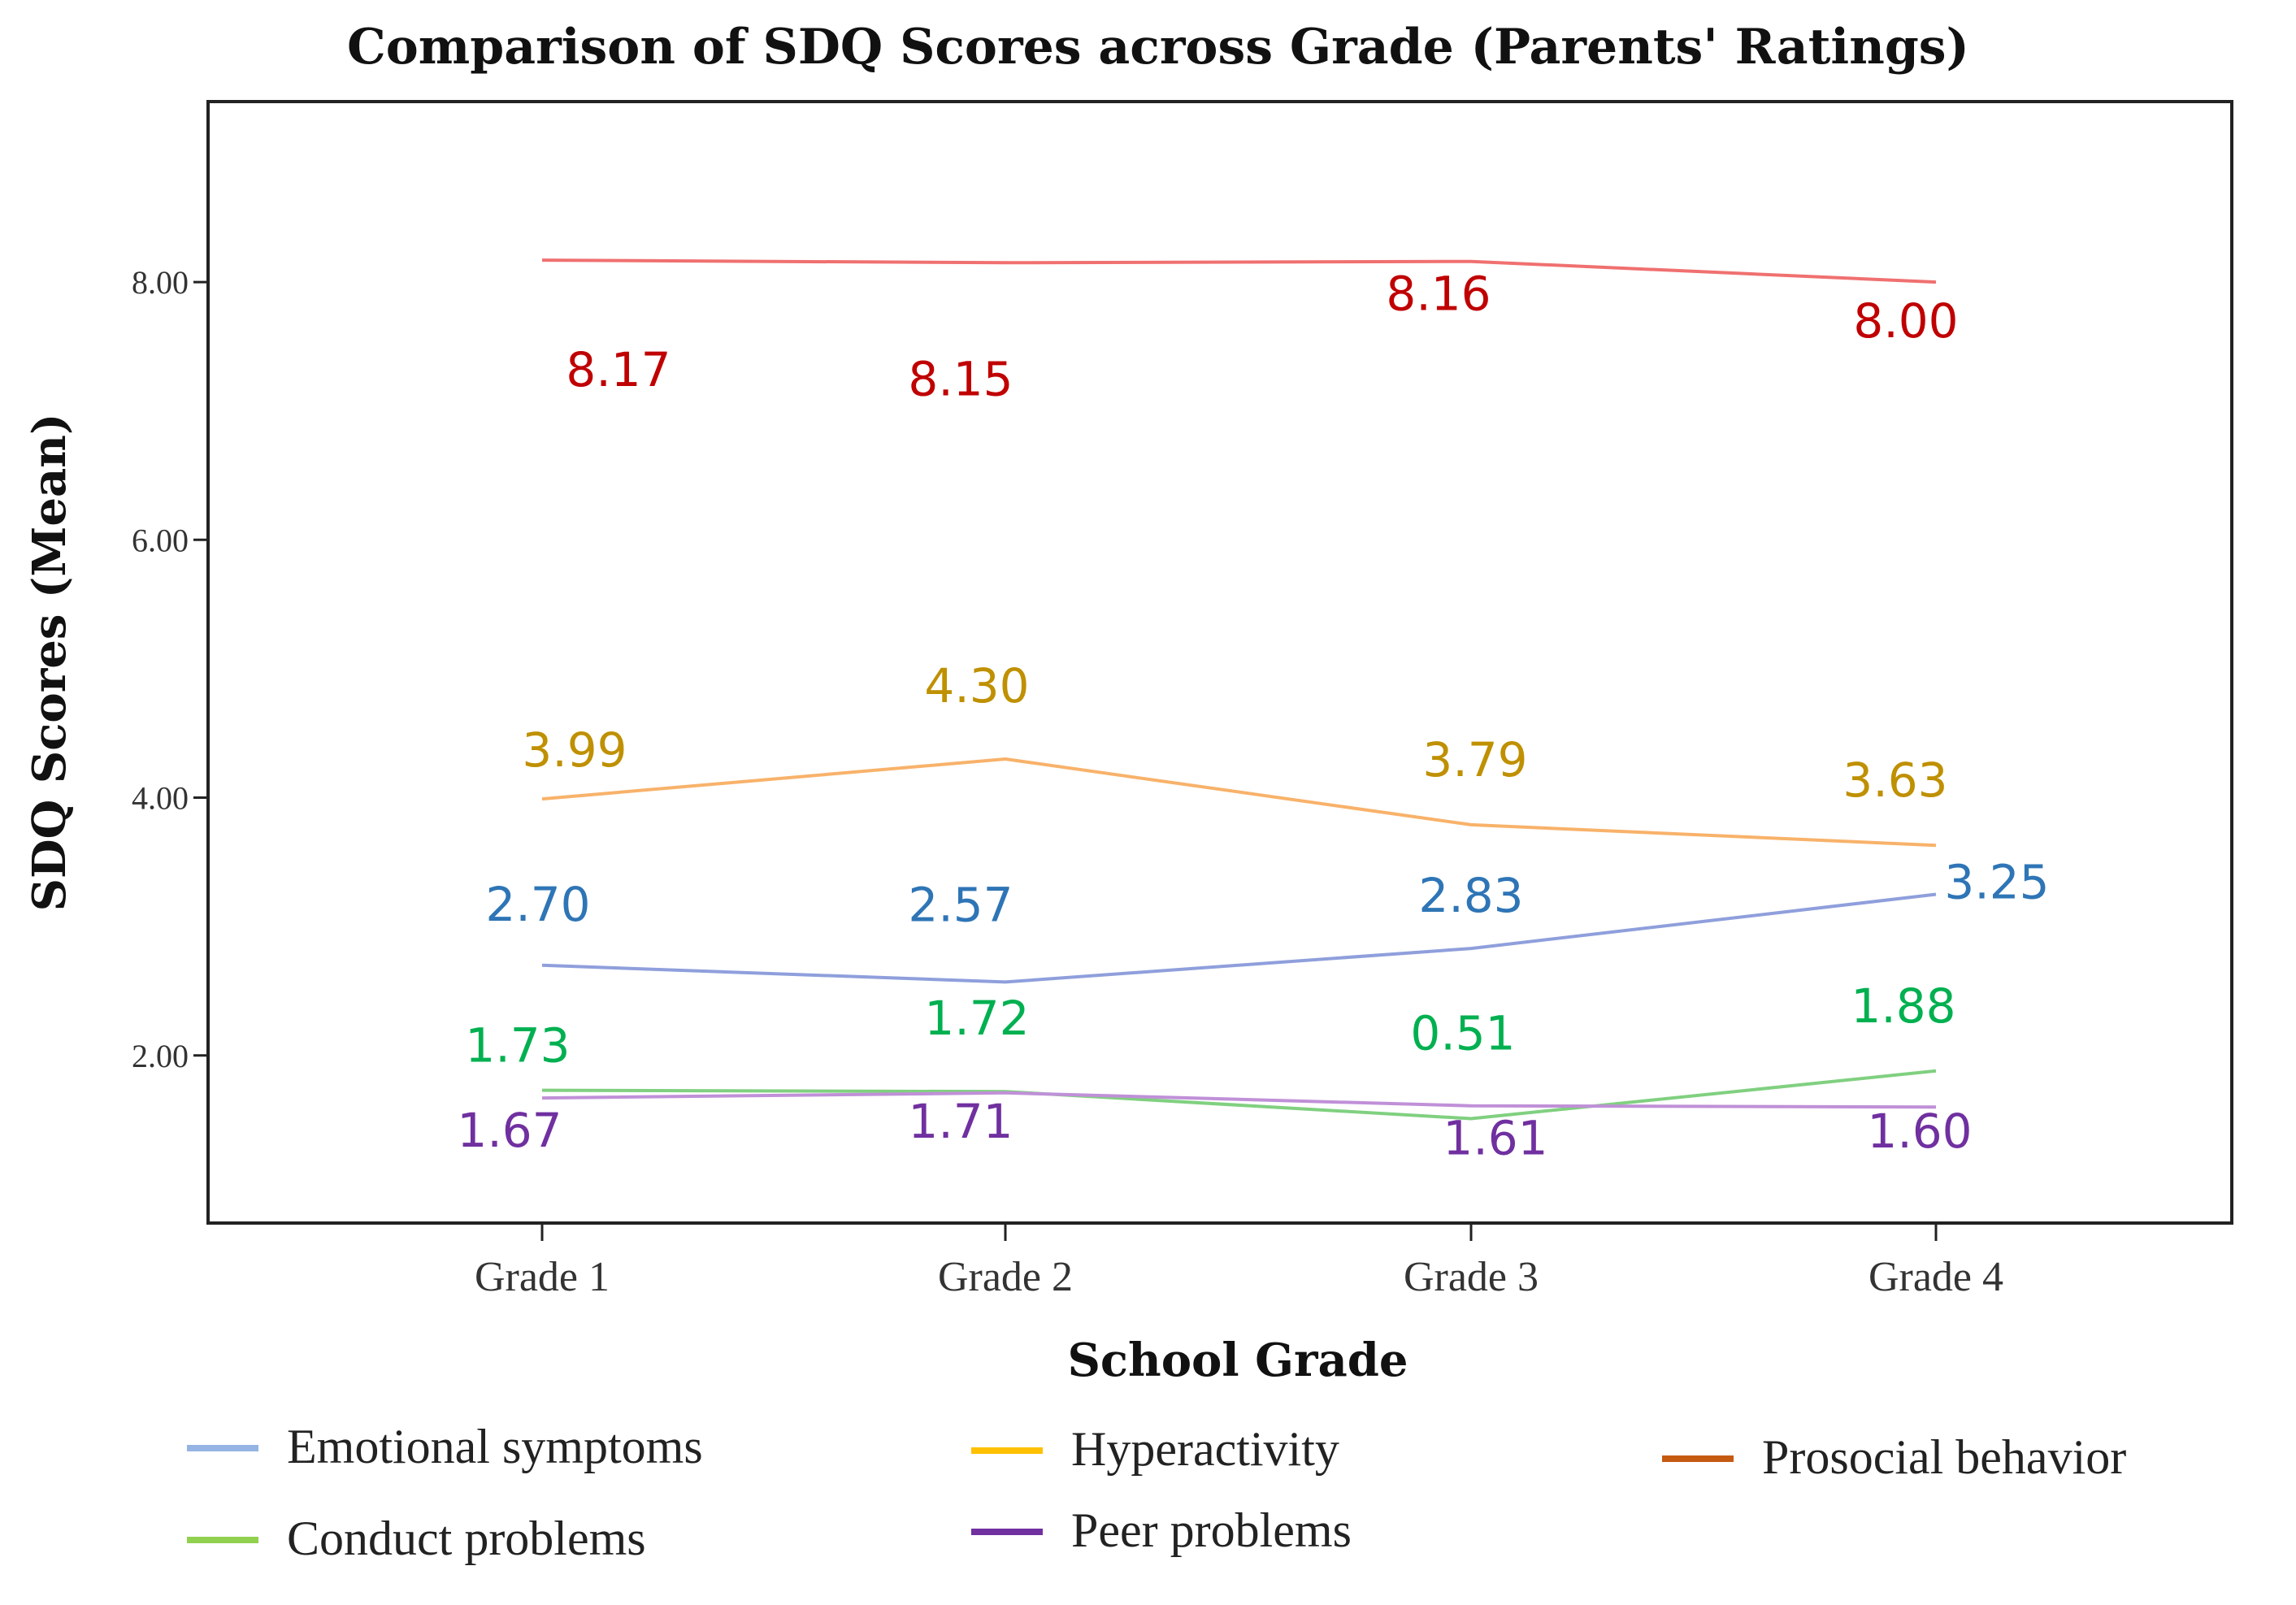 The height and width of the screenshot is (1605, 2296). What do you see at coordinates (1906, 321) in the screenshot?
I see `data-label: 8.00` at bounding box center [1906, 321].